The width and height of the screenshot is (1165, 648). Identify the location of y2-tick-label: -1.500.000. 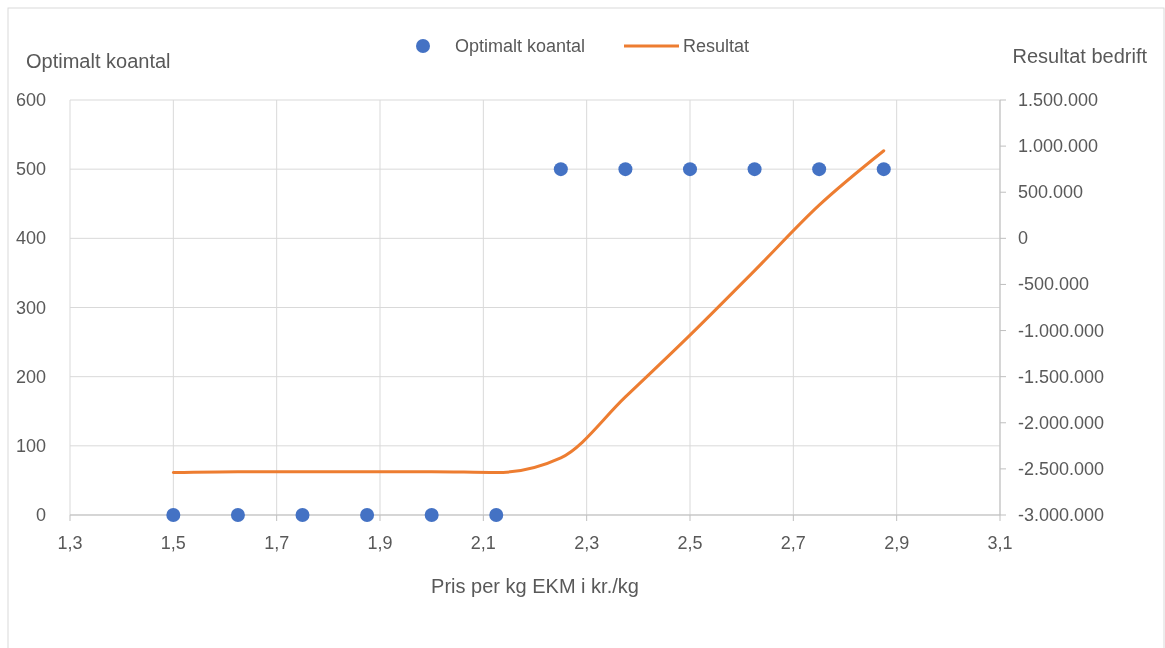
(1061, 376).